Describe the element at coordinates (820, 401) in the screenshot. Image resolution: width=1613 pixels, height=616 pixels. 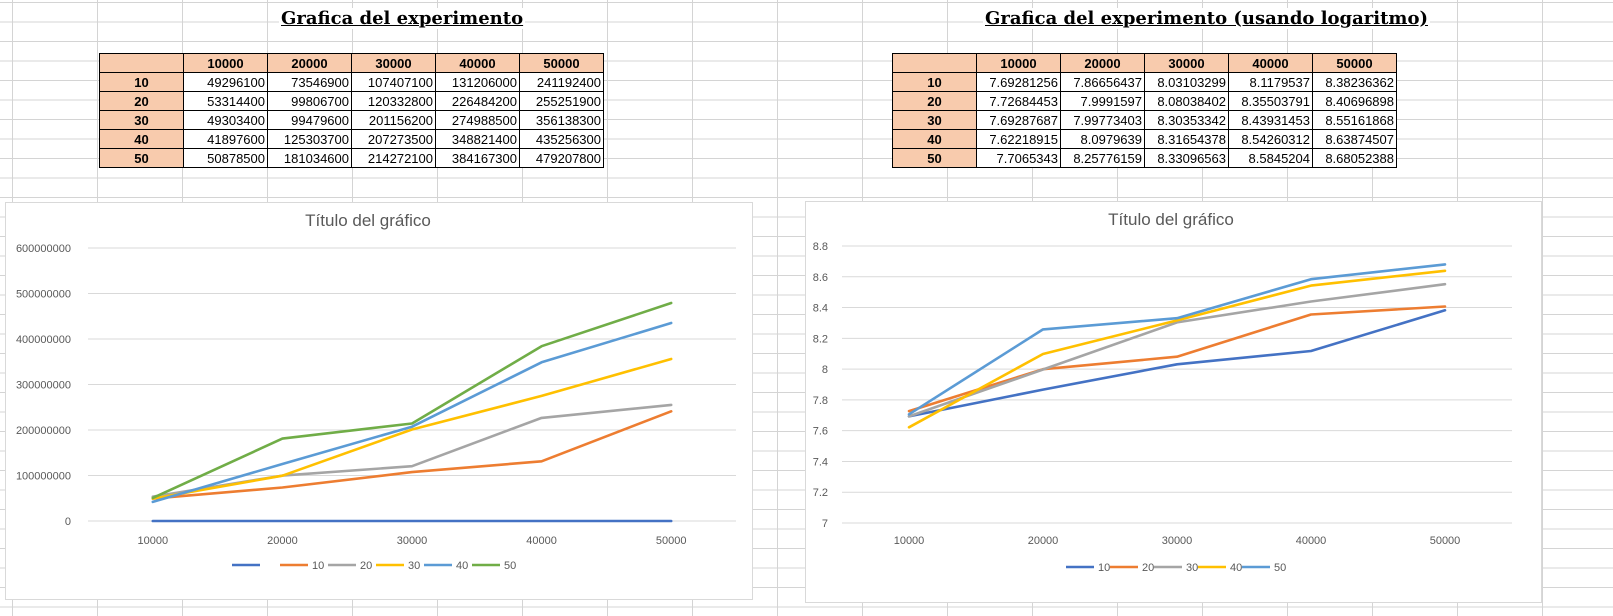
I see `right-y-tick-label: 7.8` at that location.